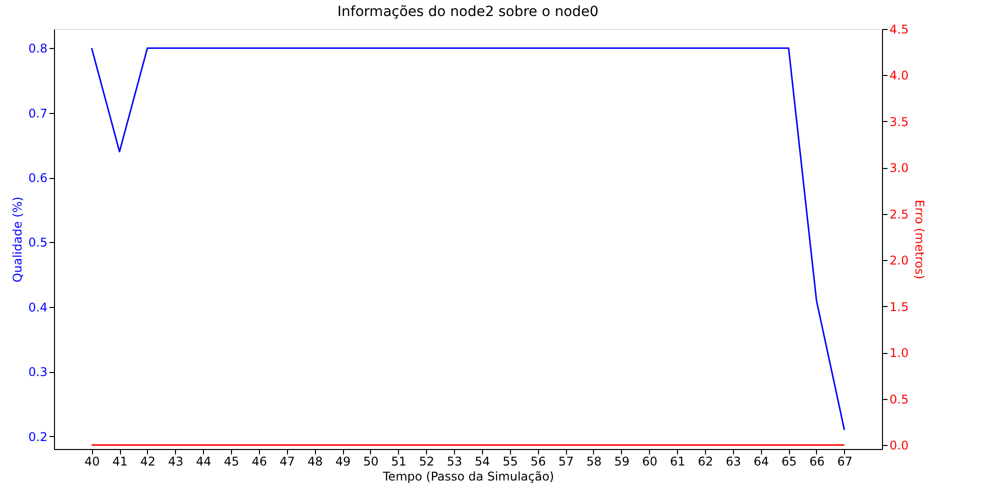 The width and height of the screenshot is (1000, 500). What do you see at coordinates (260, 461) in the screenshot?
I see `x-tick-label: 46` at bounding box center [260, 461].